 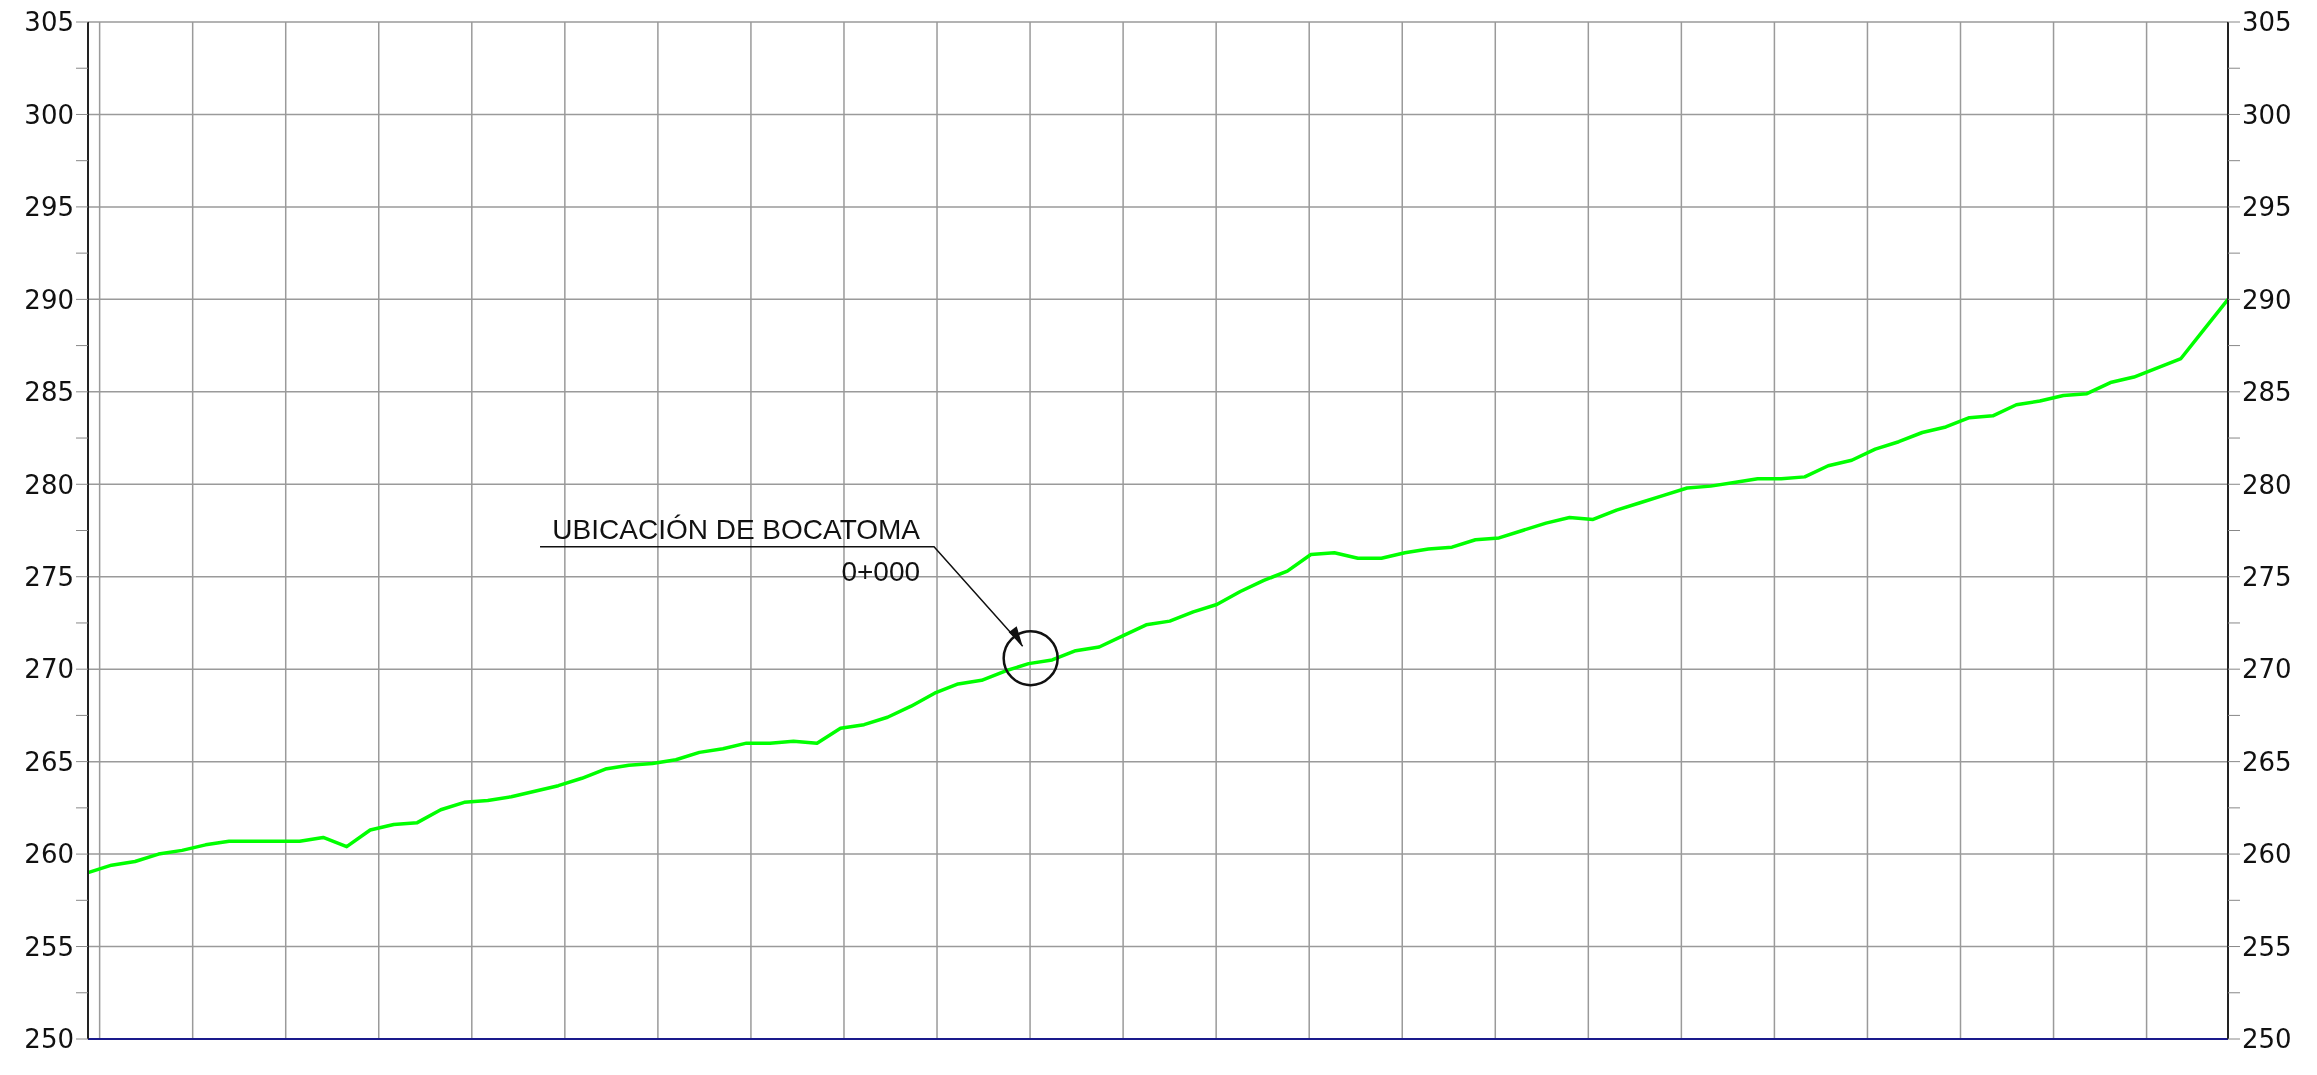 What do you see at coordinates (49, 946) in the screenshot?
I see `y-tick-label: 255` at bounding box center [49, 946].